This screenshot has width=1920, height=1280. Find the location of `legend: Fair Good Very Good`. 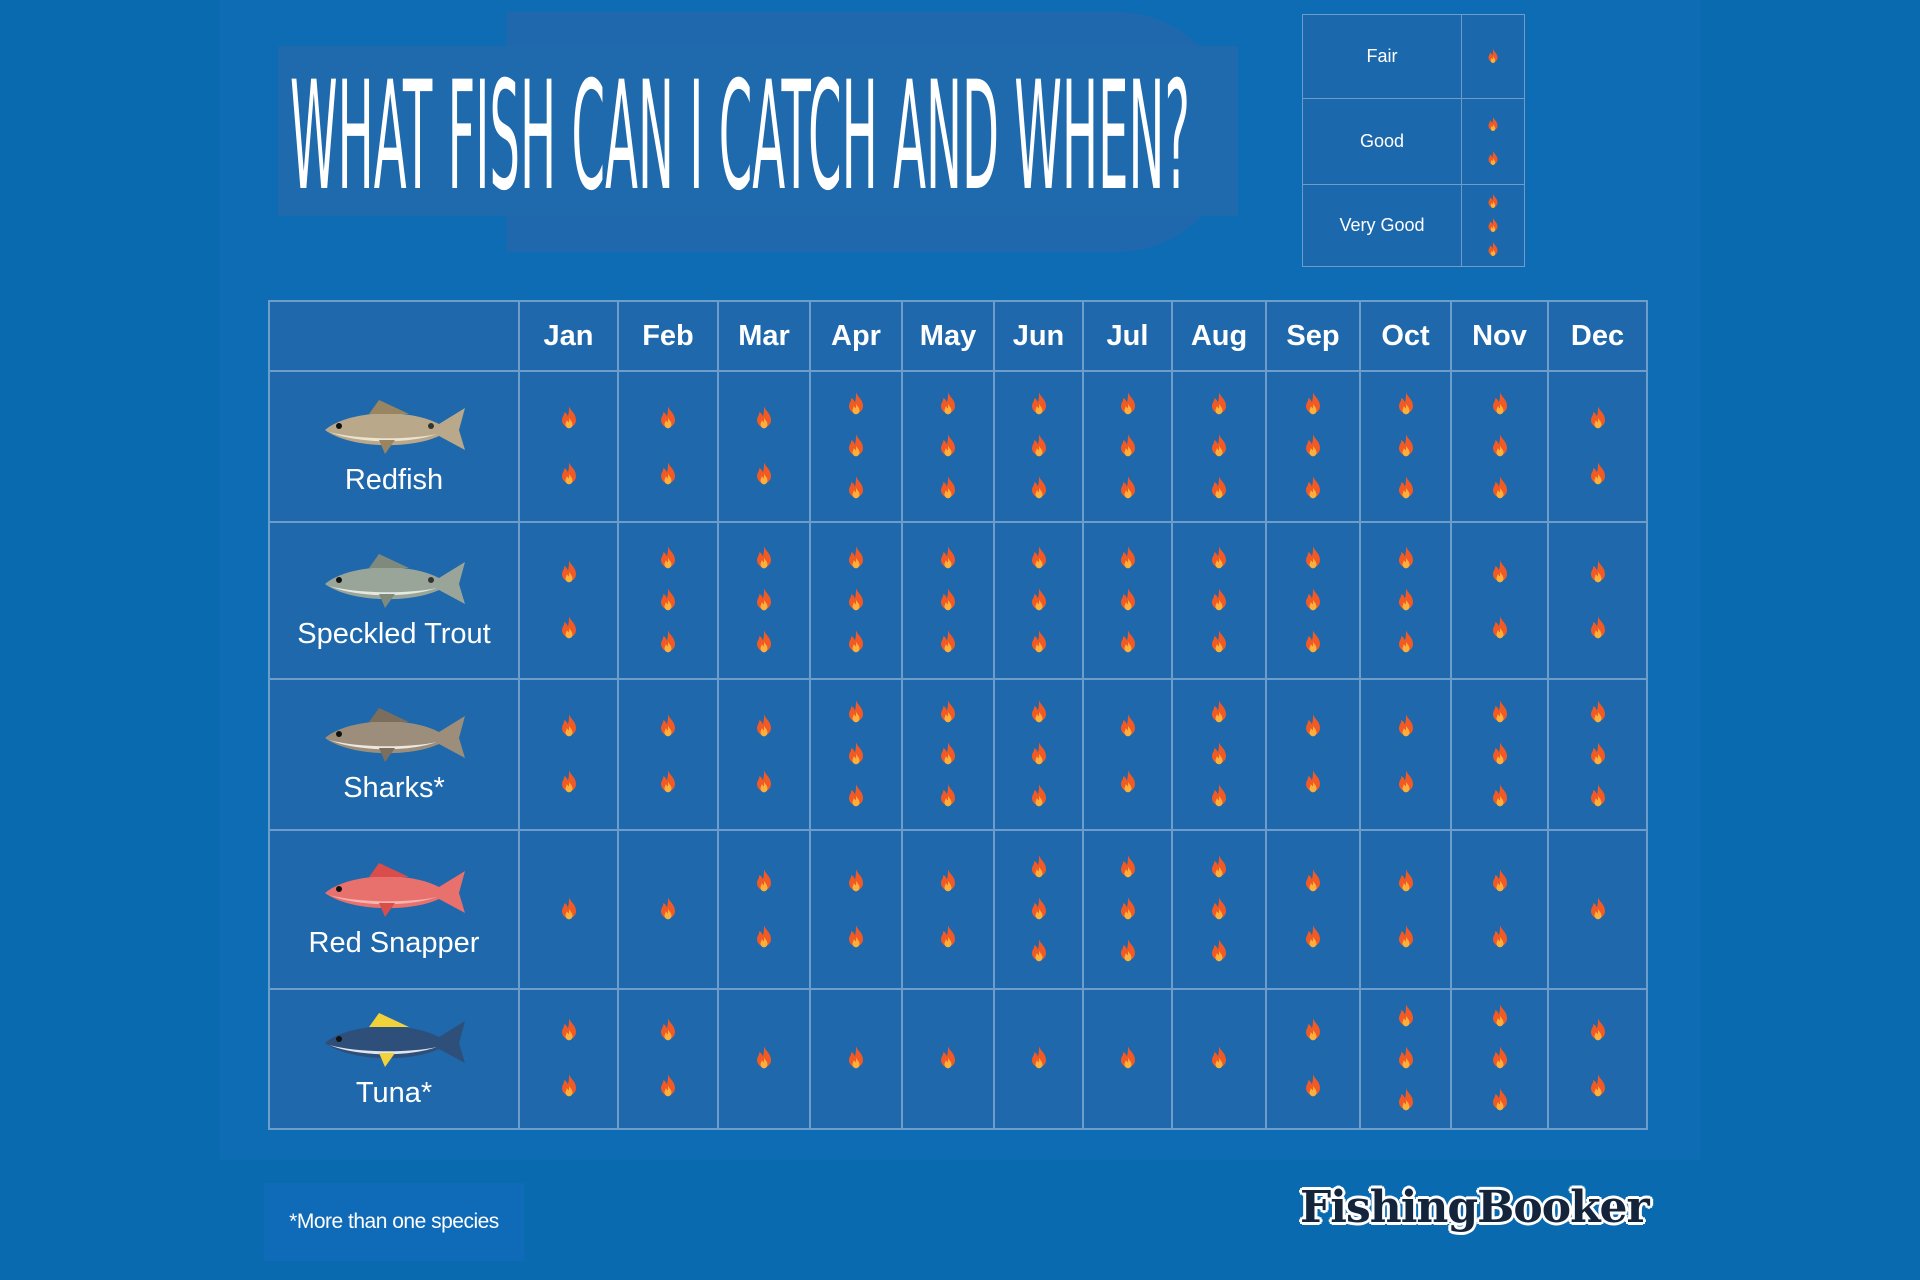

legend: Fair Good Very Good is located at coordinates (1413, 140).